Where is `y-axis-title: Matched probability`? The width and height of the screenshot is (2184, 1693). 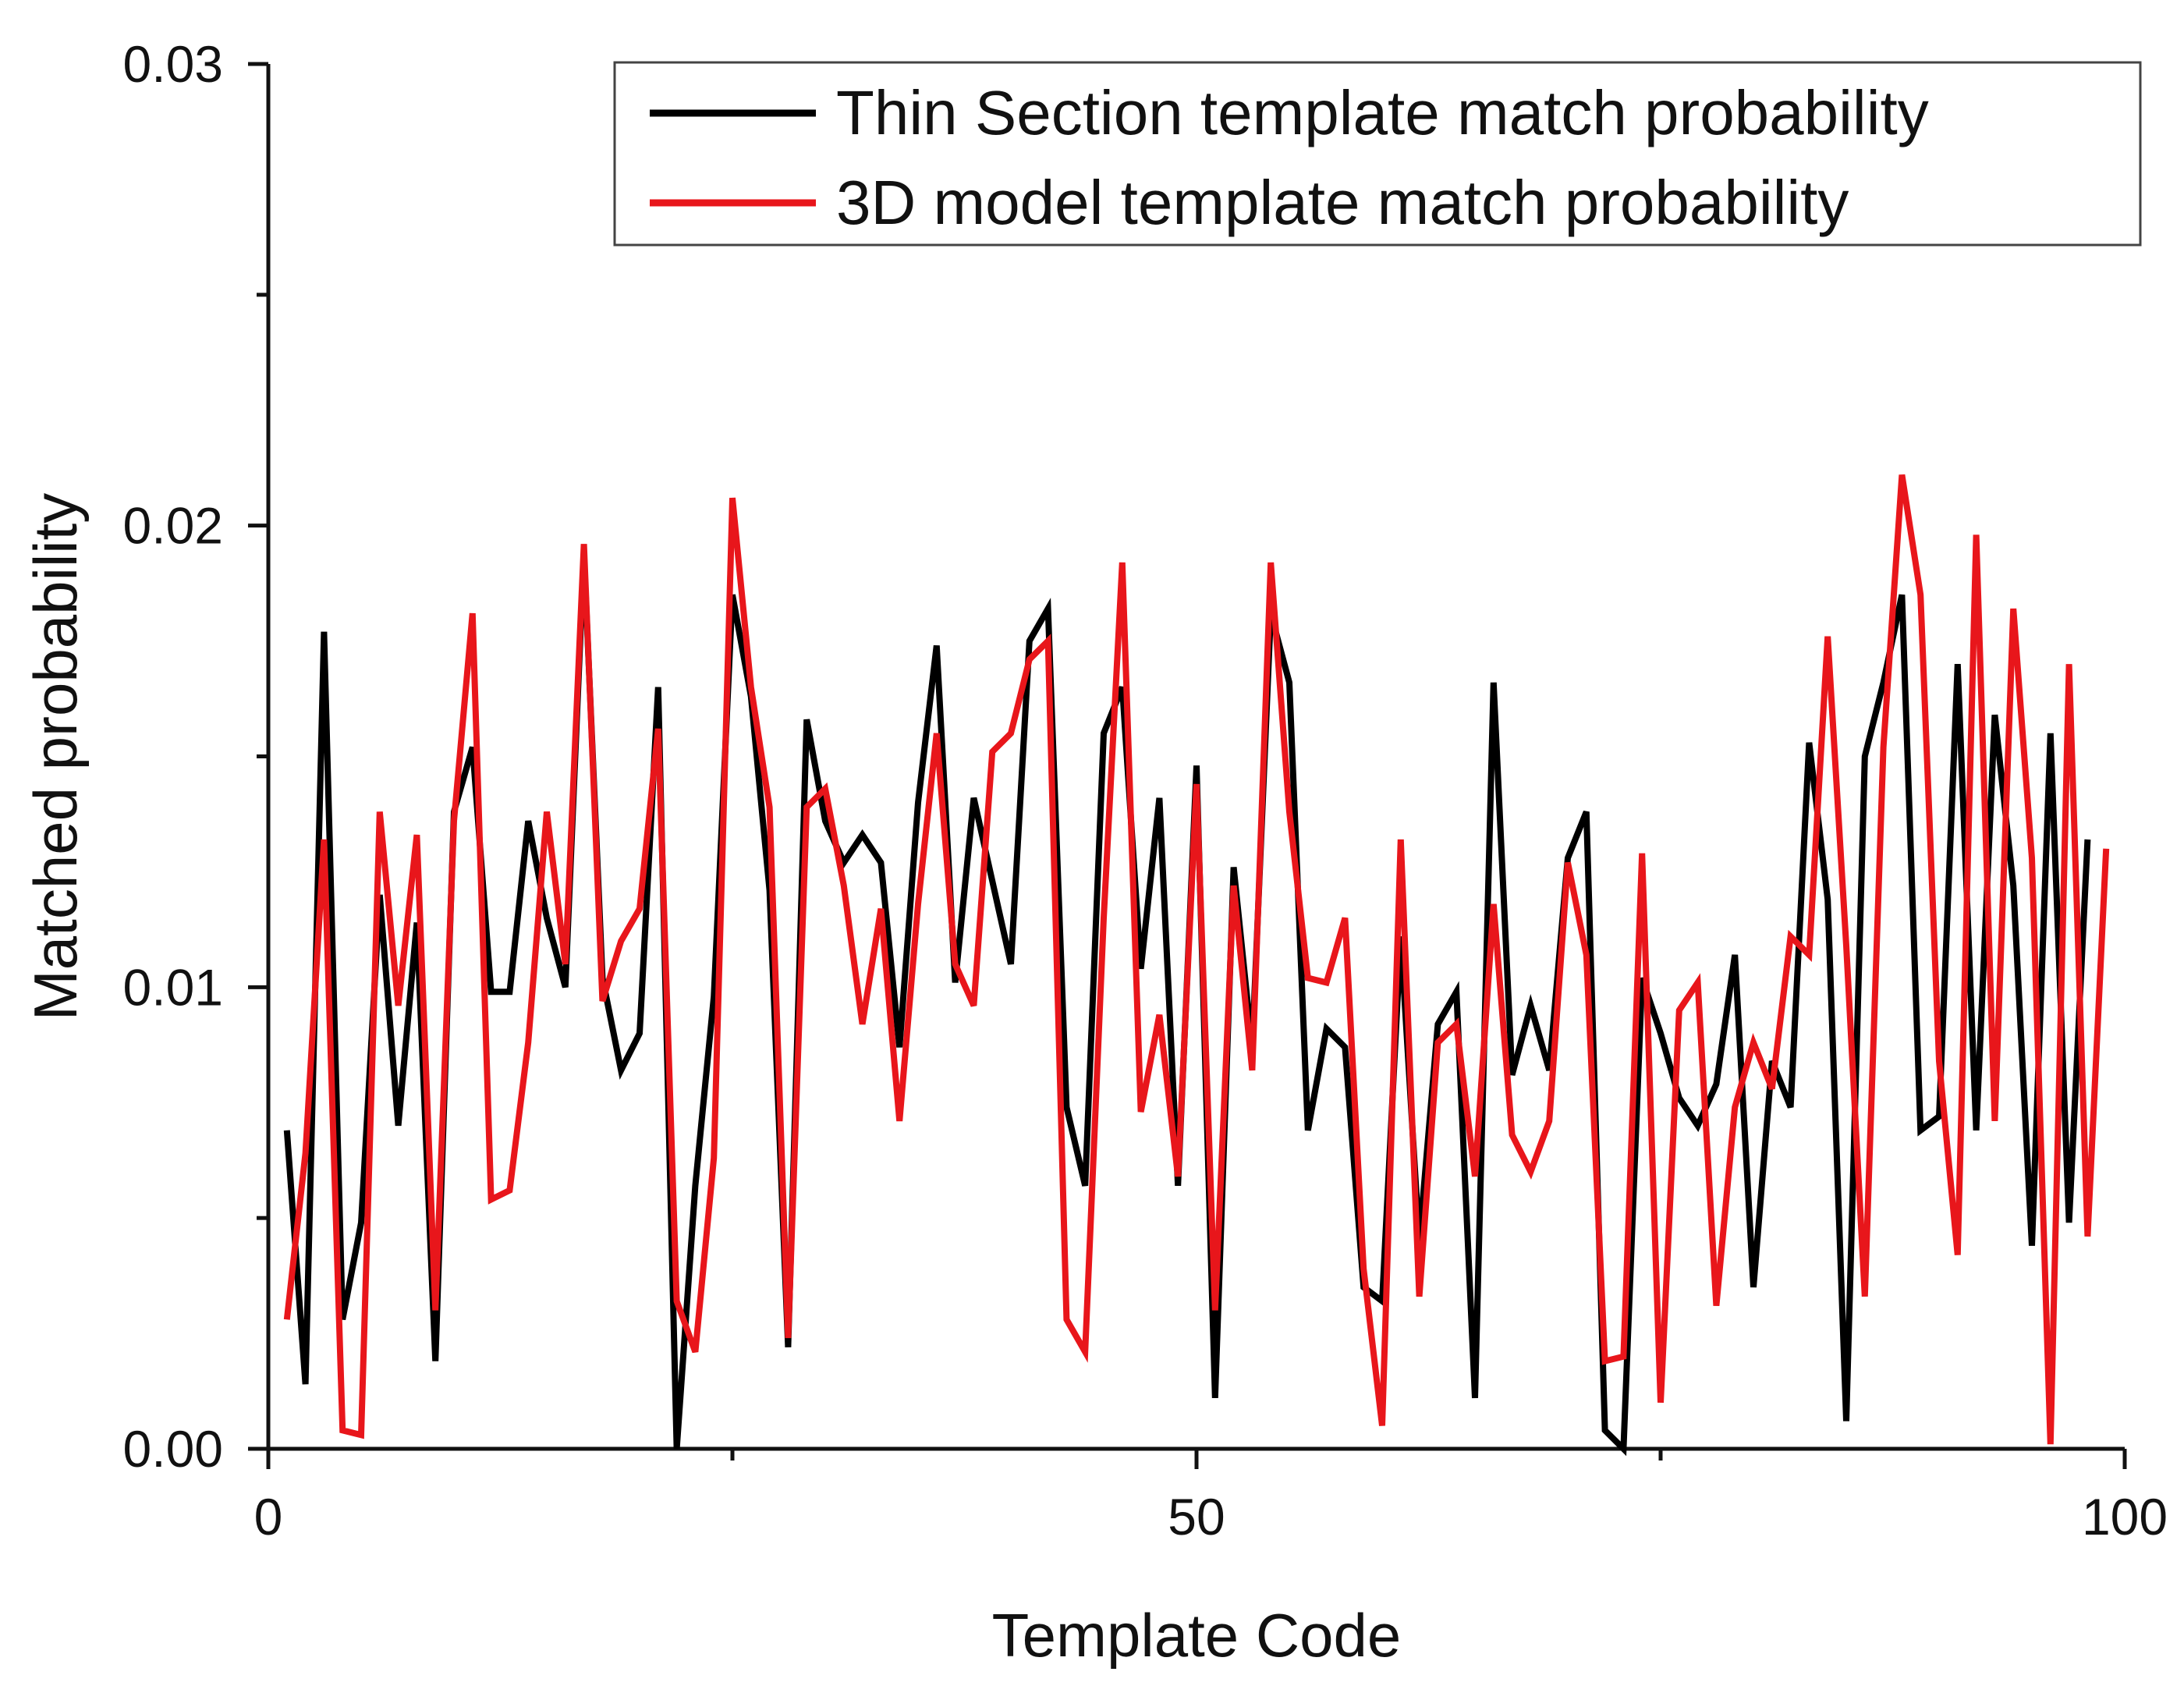
y-axis-title: Matched probability is located at coordinates (56, 757).